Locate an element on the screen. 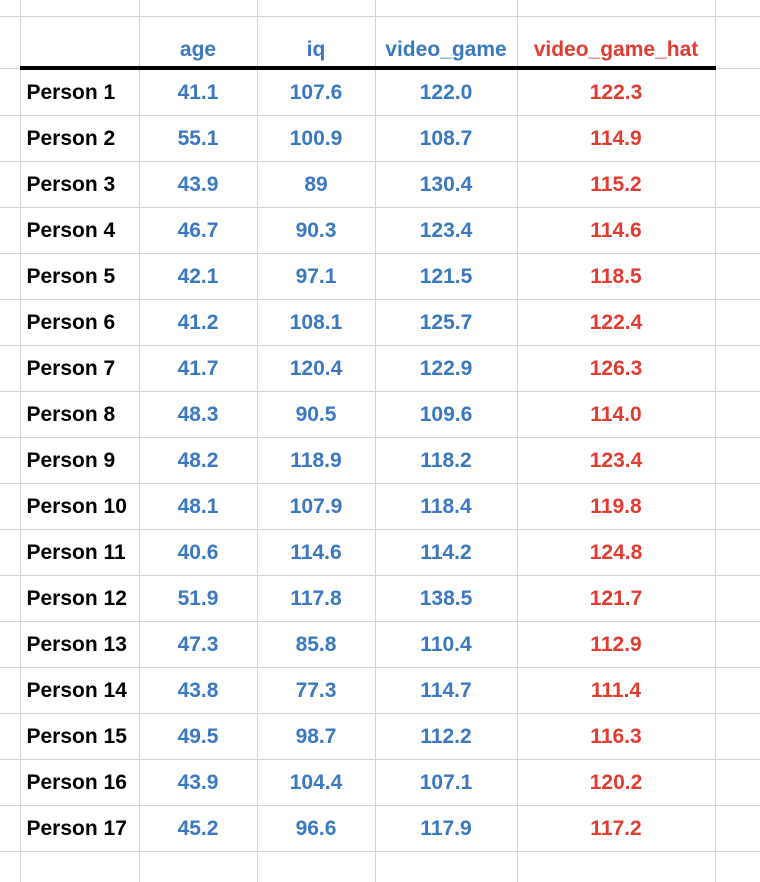 The image size is (760, 882). iq-cell: 100.9 is located at coordinates (316, 139).